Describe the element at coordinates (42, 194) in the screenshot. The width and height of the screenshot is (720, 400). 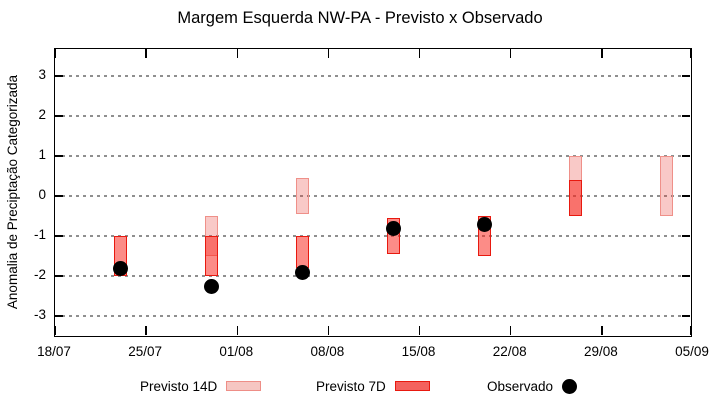
I see `y-tick-label: 0` at that location.